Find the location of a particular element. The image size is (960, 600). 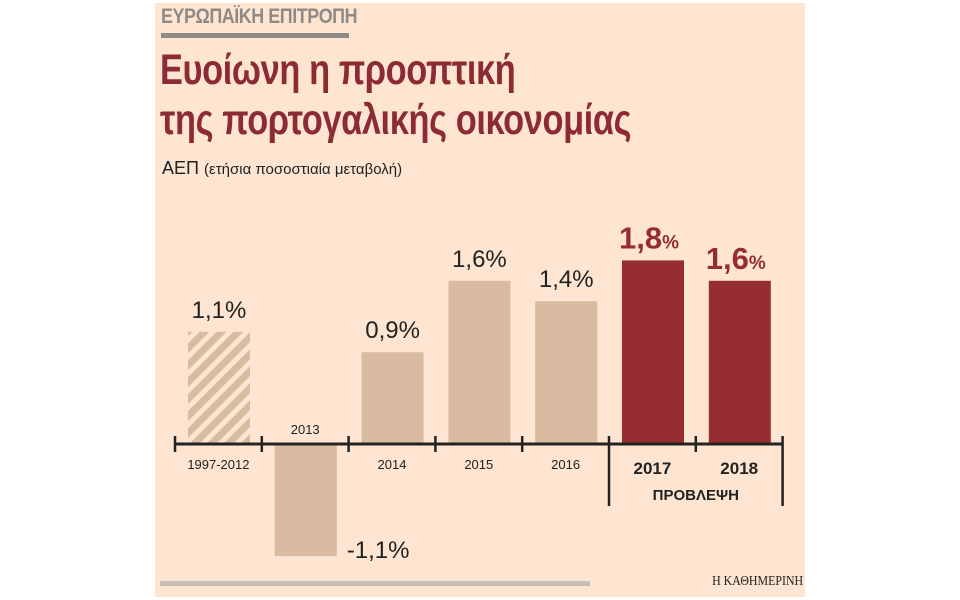

forecast-label: ΠΡΟΒΛΕΨΗ is located at coordinates (696, 495).